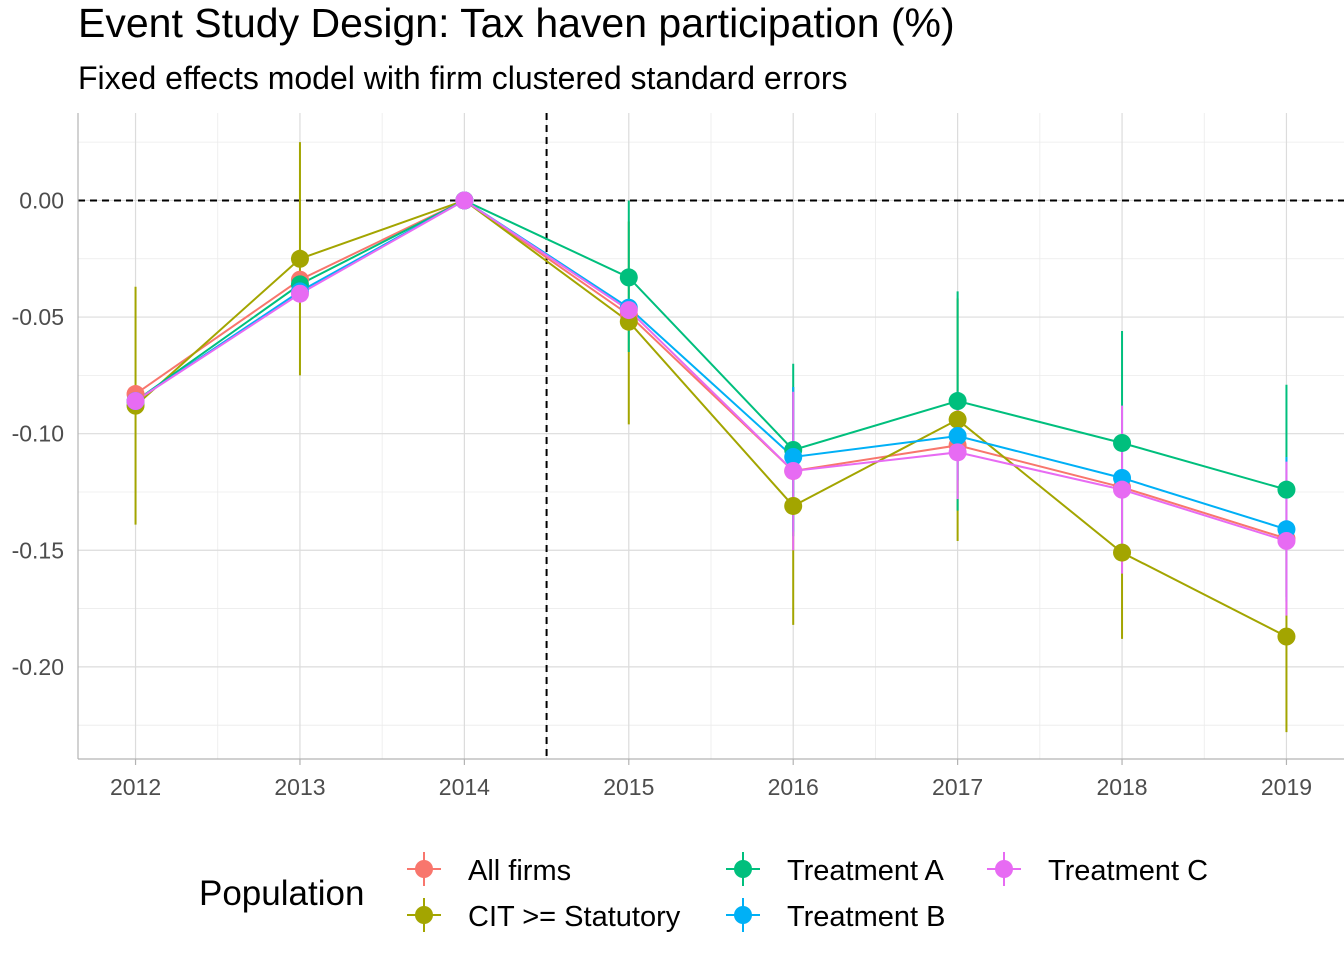 Image resolution: width=1344 pixels, height=965 pixels. I want to click on x-tick-label: 2015, so click(628, 787).